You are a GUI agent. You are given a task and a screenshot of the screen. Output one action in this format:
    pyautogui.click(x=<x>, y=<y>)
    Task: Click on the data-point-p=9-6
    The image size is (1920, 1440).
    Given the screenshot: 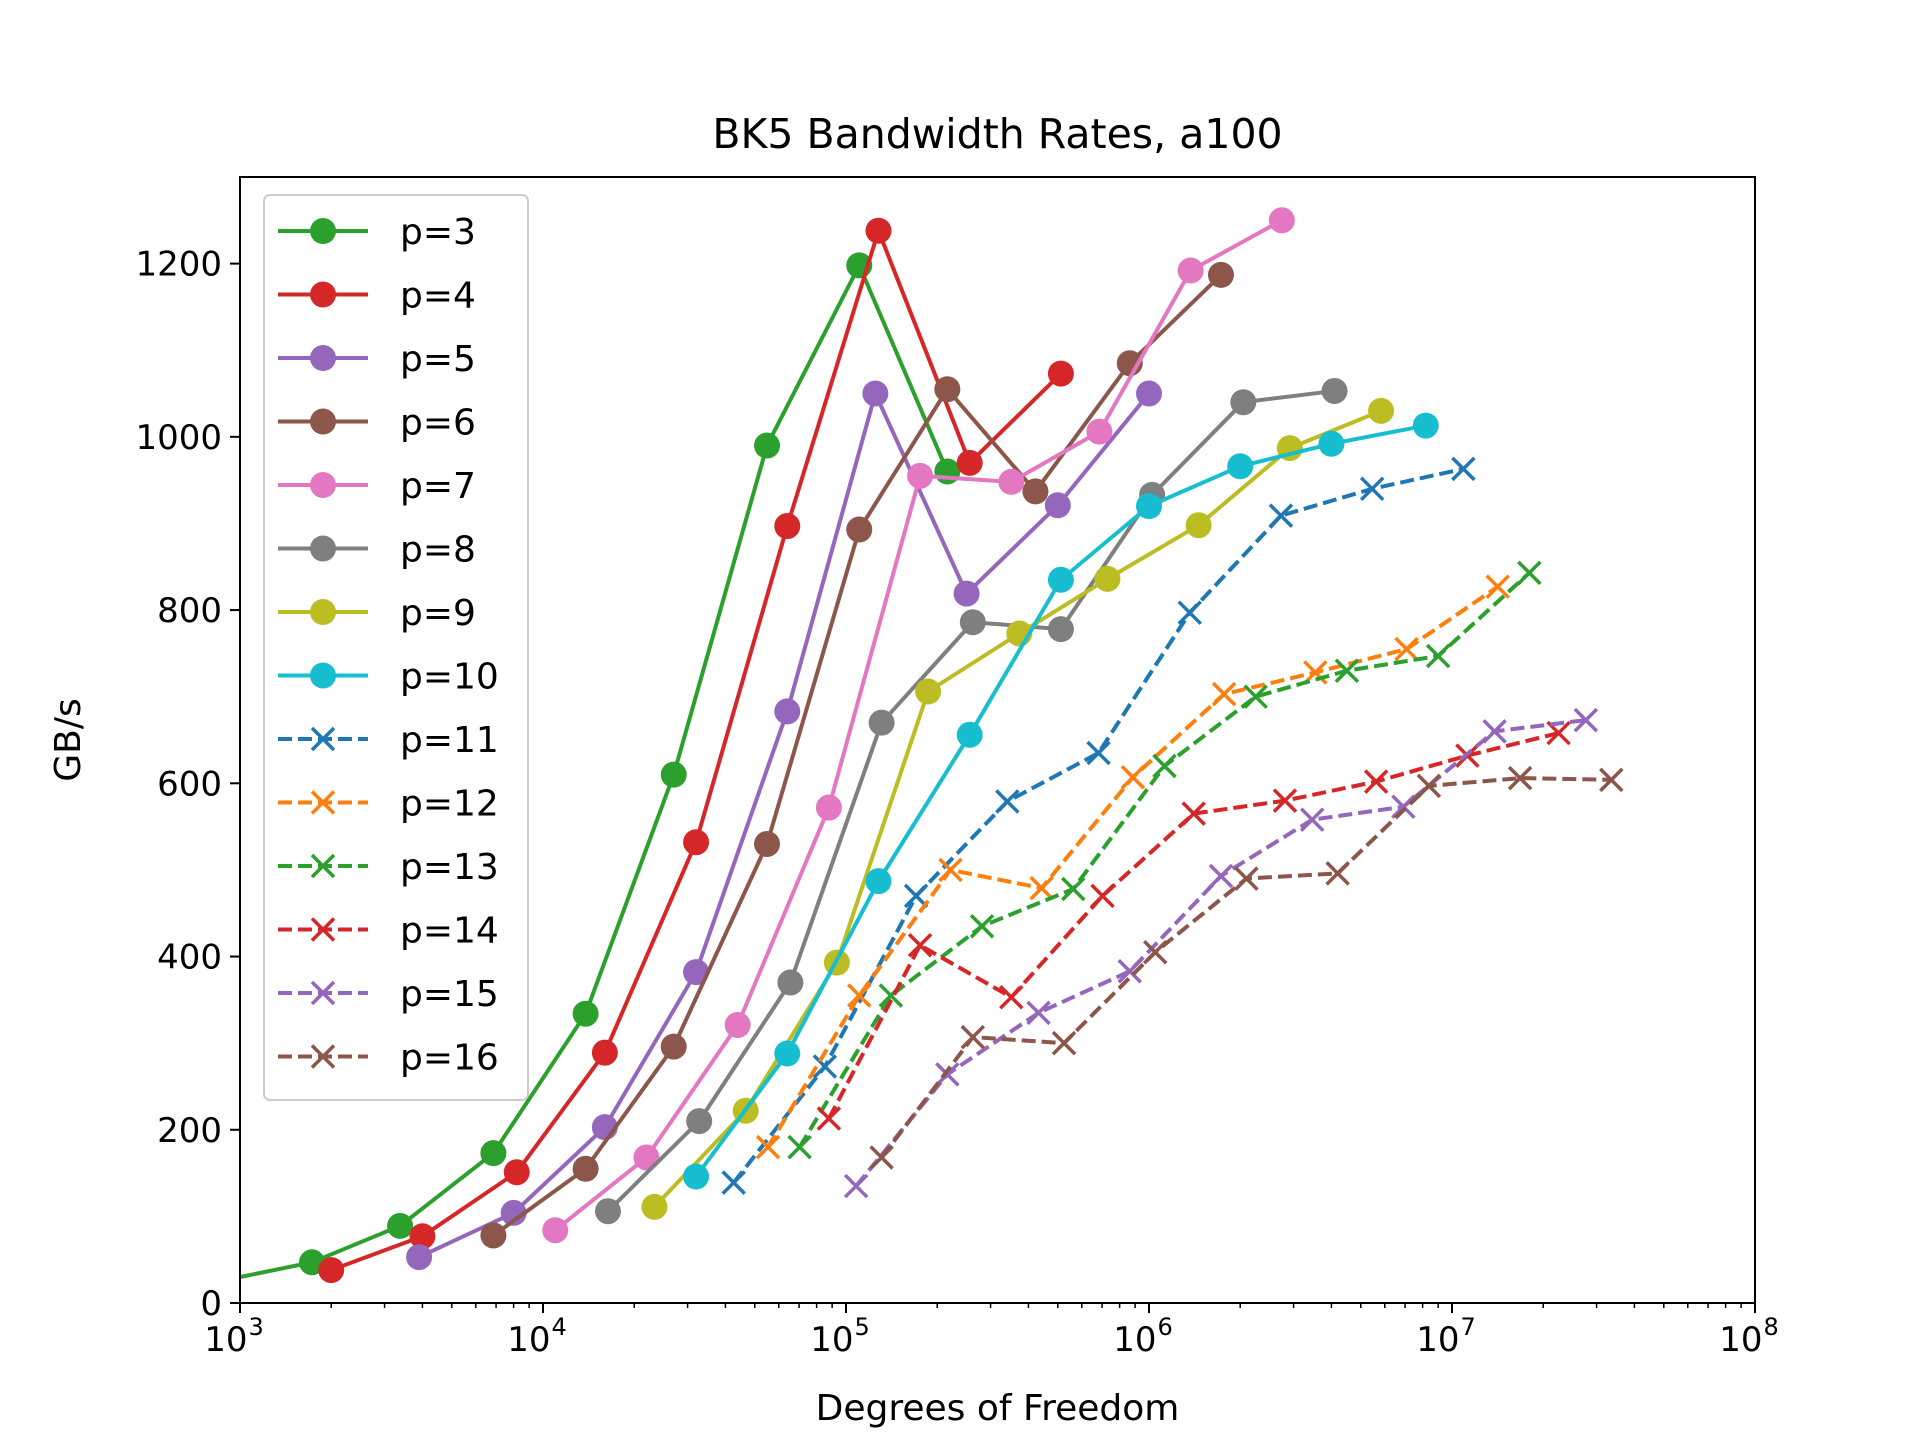 What is the action you would take?
    pyautogui.click(x=1198, y=525)
    